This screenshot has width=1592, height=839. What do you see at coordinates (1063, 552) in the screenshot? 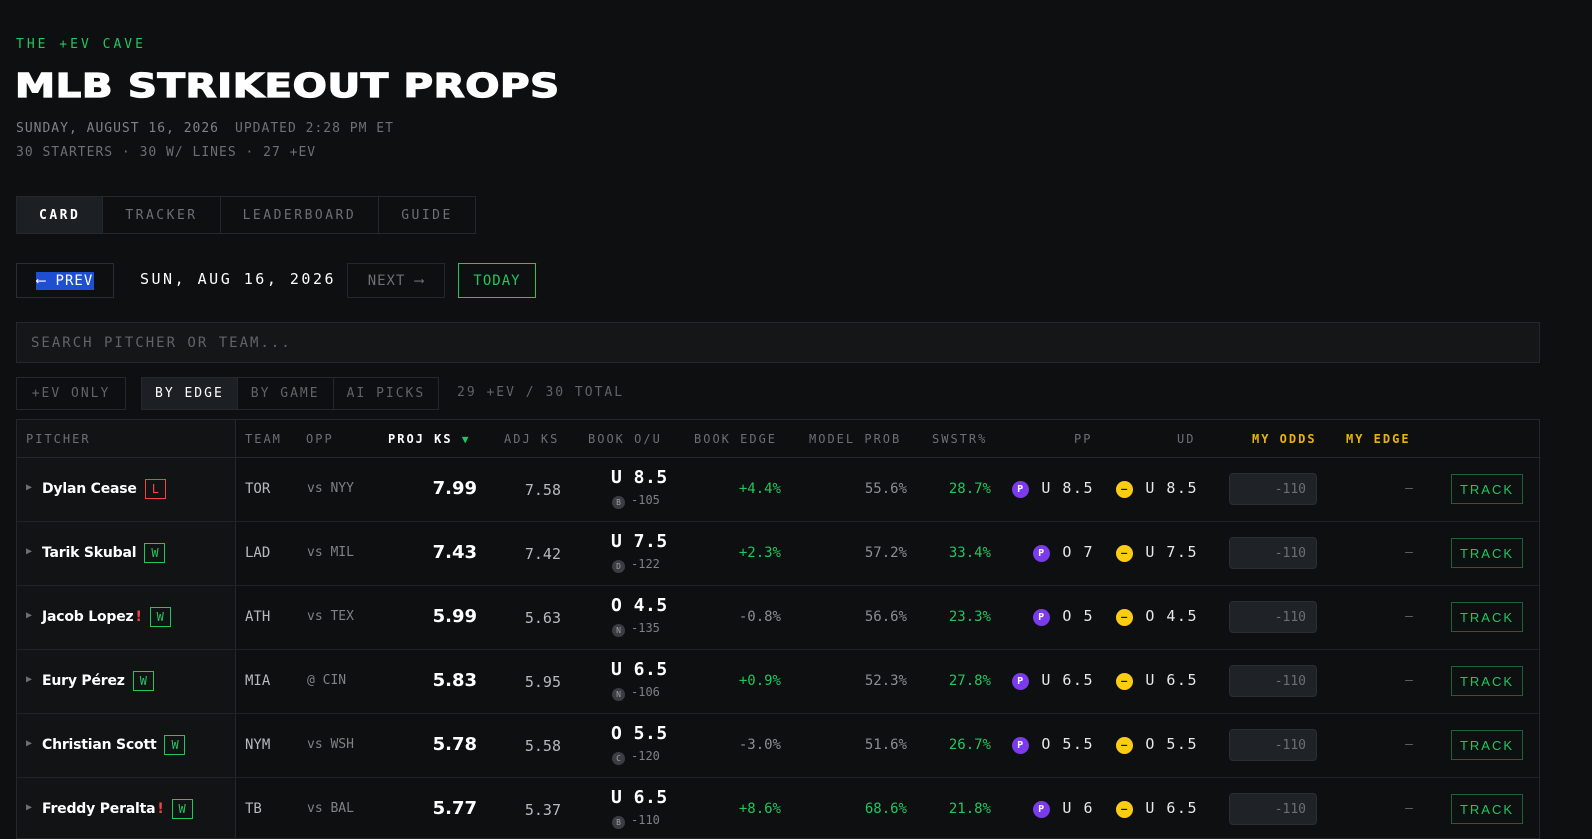
I see `pp-cell: P O 7` at bounding box center [1063, 552].